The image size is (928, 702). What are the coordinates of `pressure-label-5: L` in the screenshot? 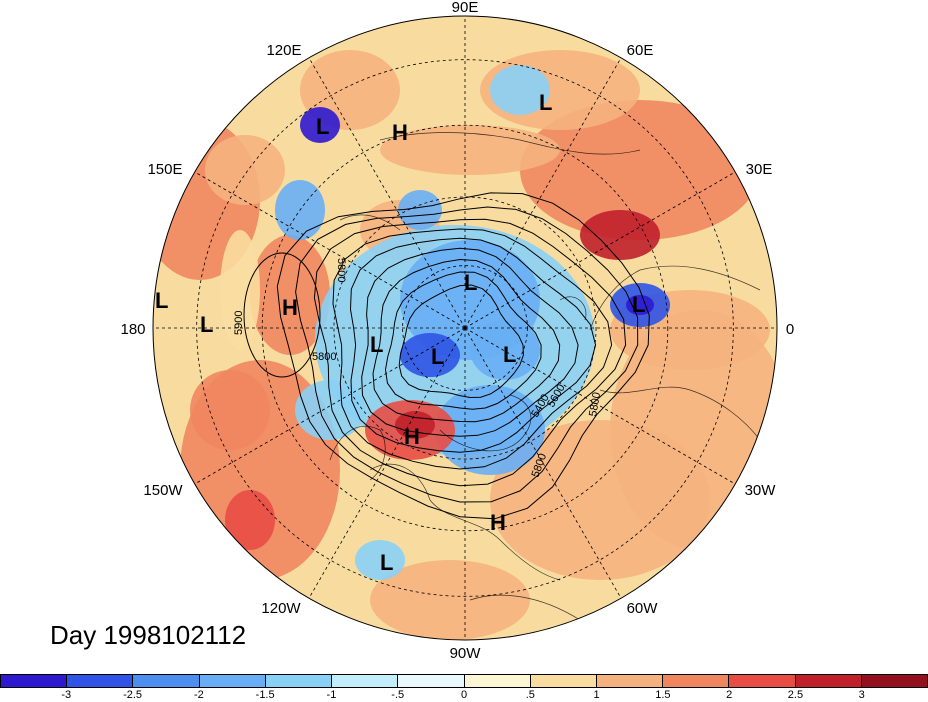 It's located at (206, 324).